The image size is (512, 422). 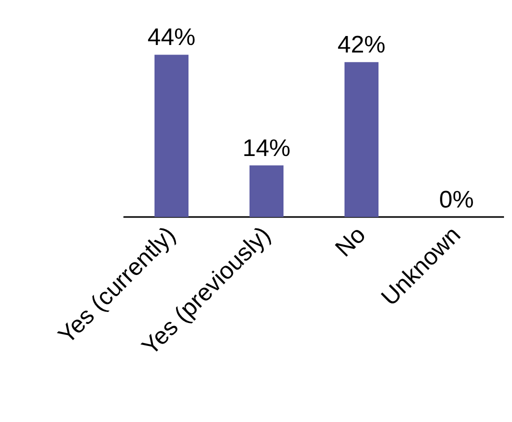 What do you see at coordinates (266, 148) in the screenshot?
I see `data-label: 14%` at bounding box center [266, 148].